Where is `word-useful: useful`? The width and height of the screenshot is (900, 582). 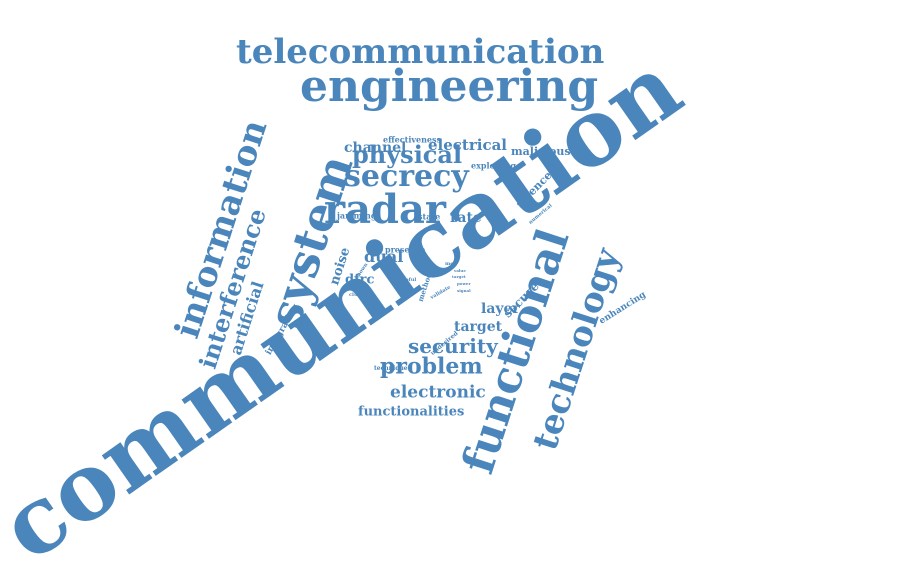 word-useful: useful is located at coordinates (408, 280).